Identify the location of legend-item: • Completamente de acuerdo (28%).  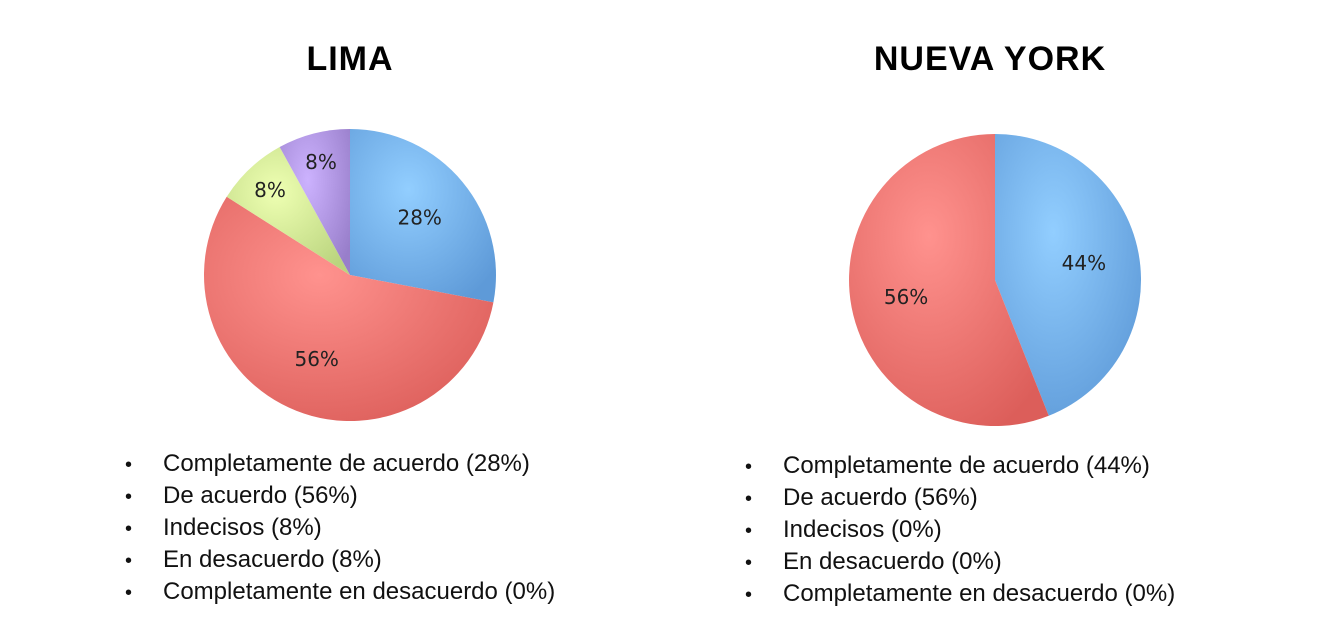
(340, 464).